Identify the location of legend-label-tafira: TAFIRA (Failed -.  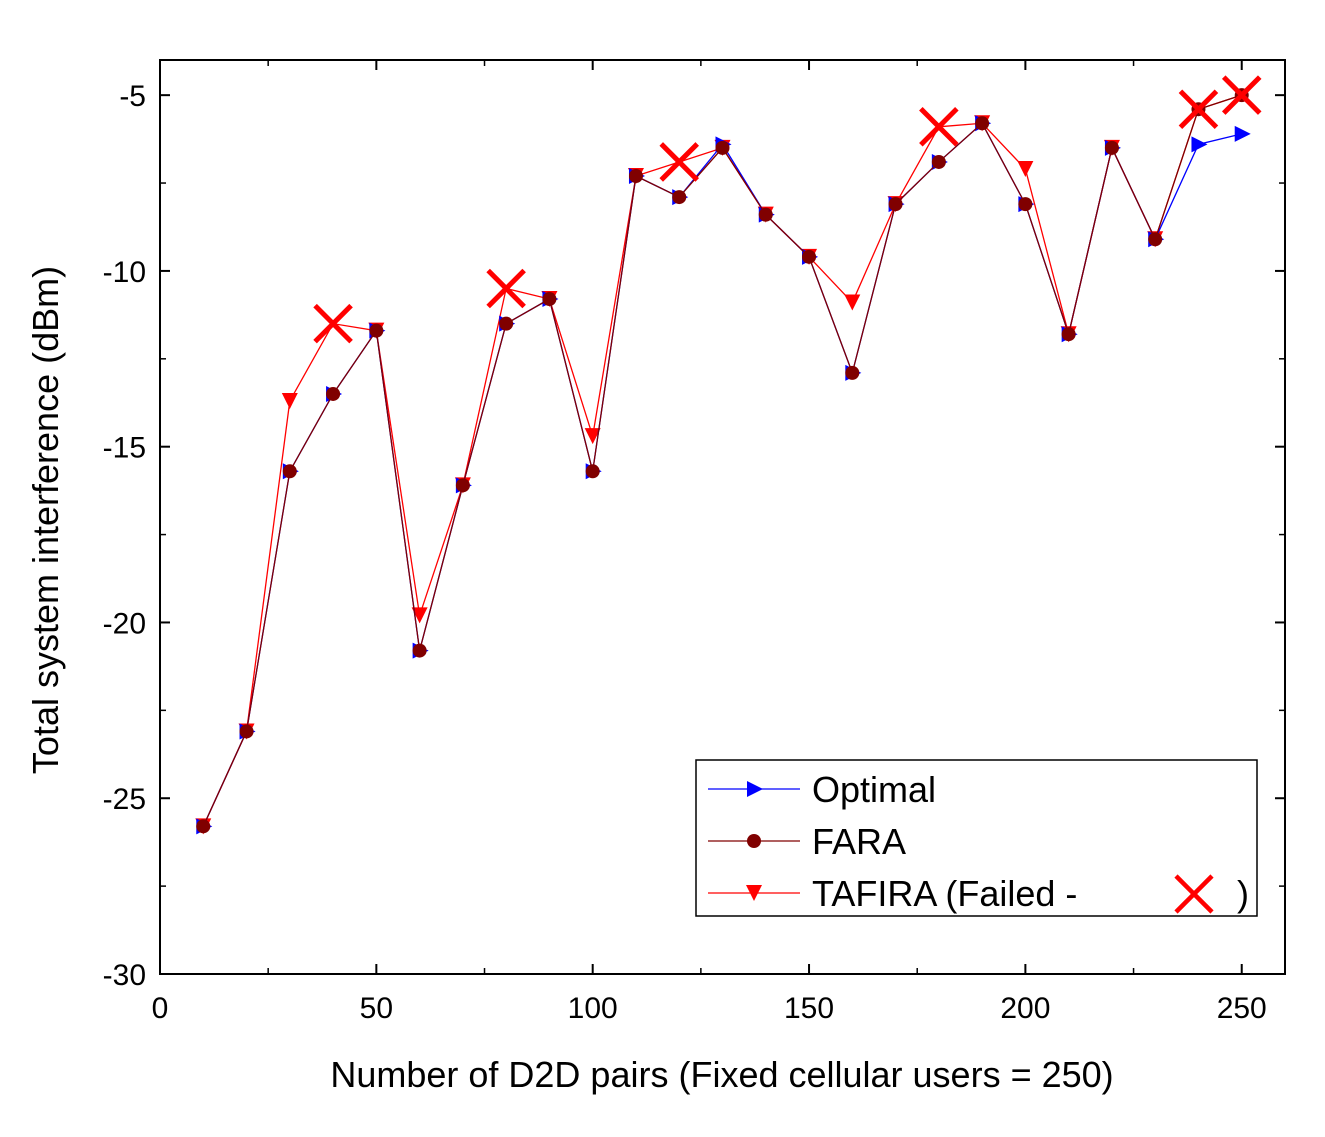
(944, 893).